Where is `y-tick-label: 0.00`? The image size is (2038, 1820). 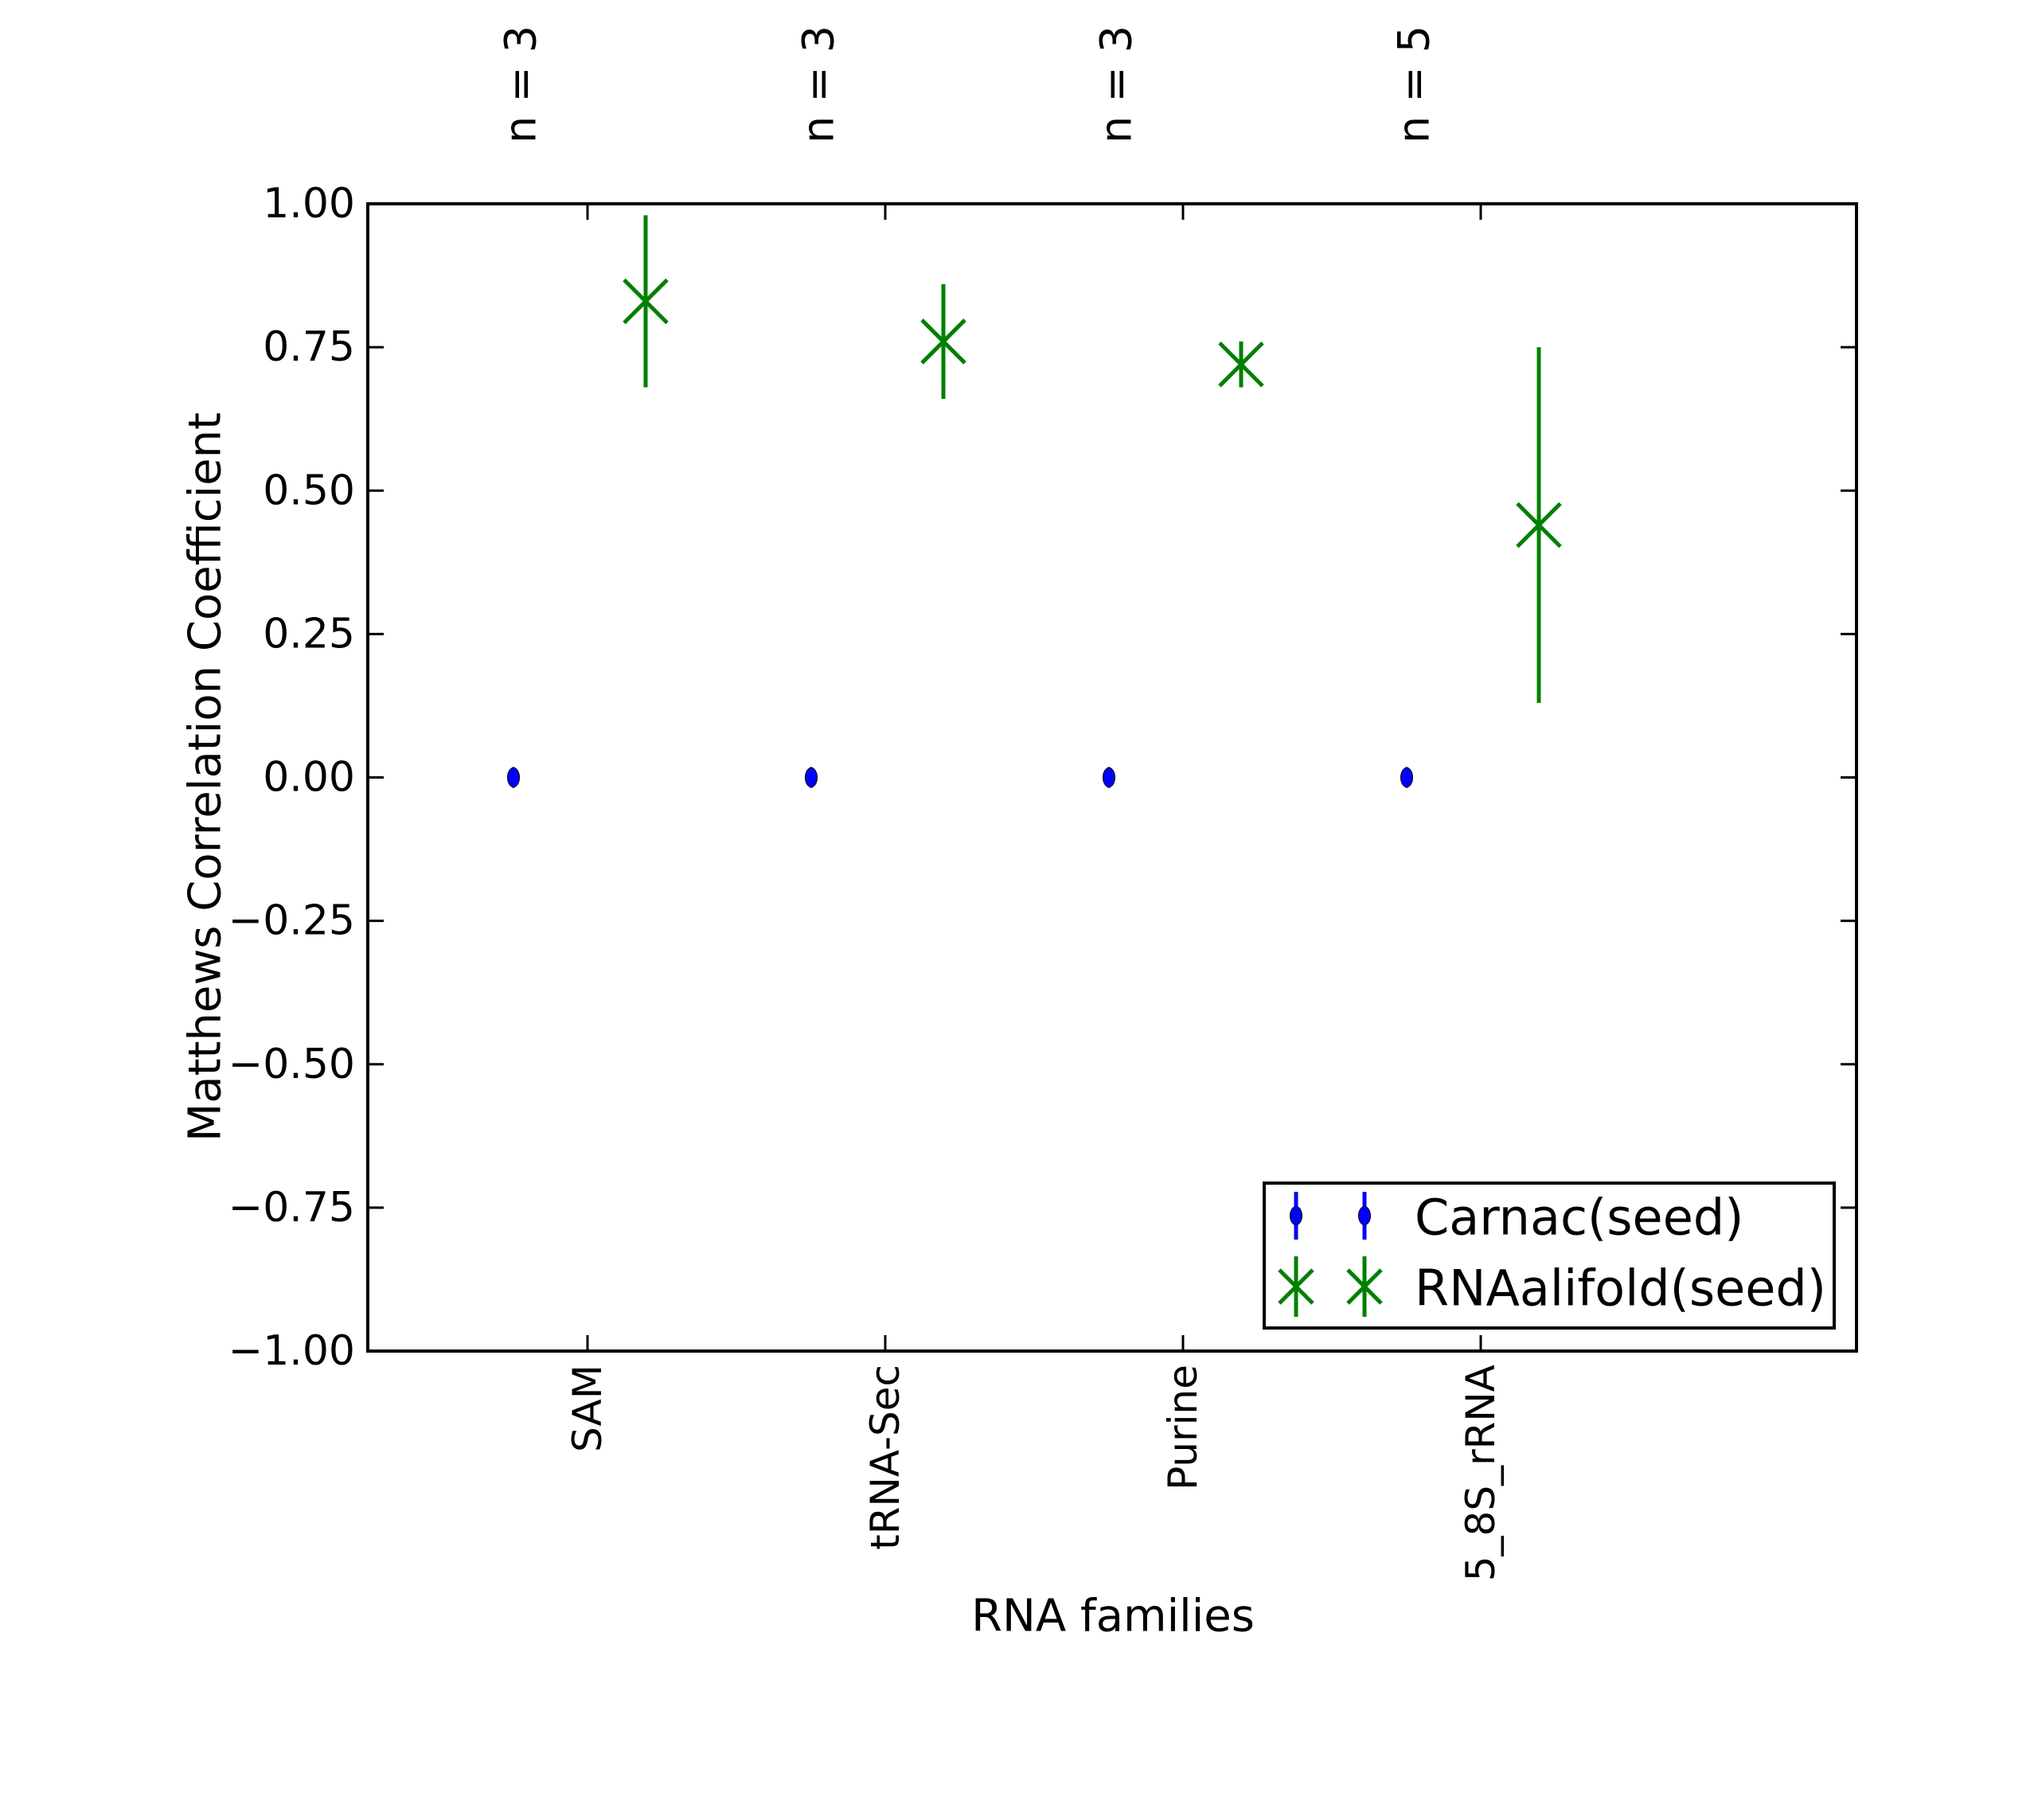 y-tick-label: 0.00 is located at coordinates (309, 778).